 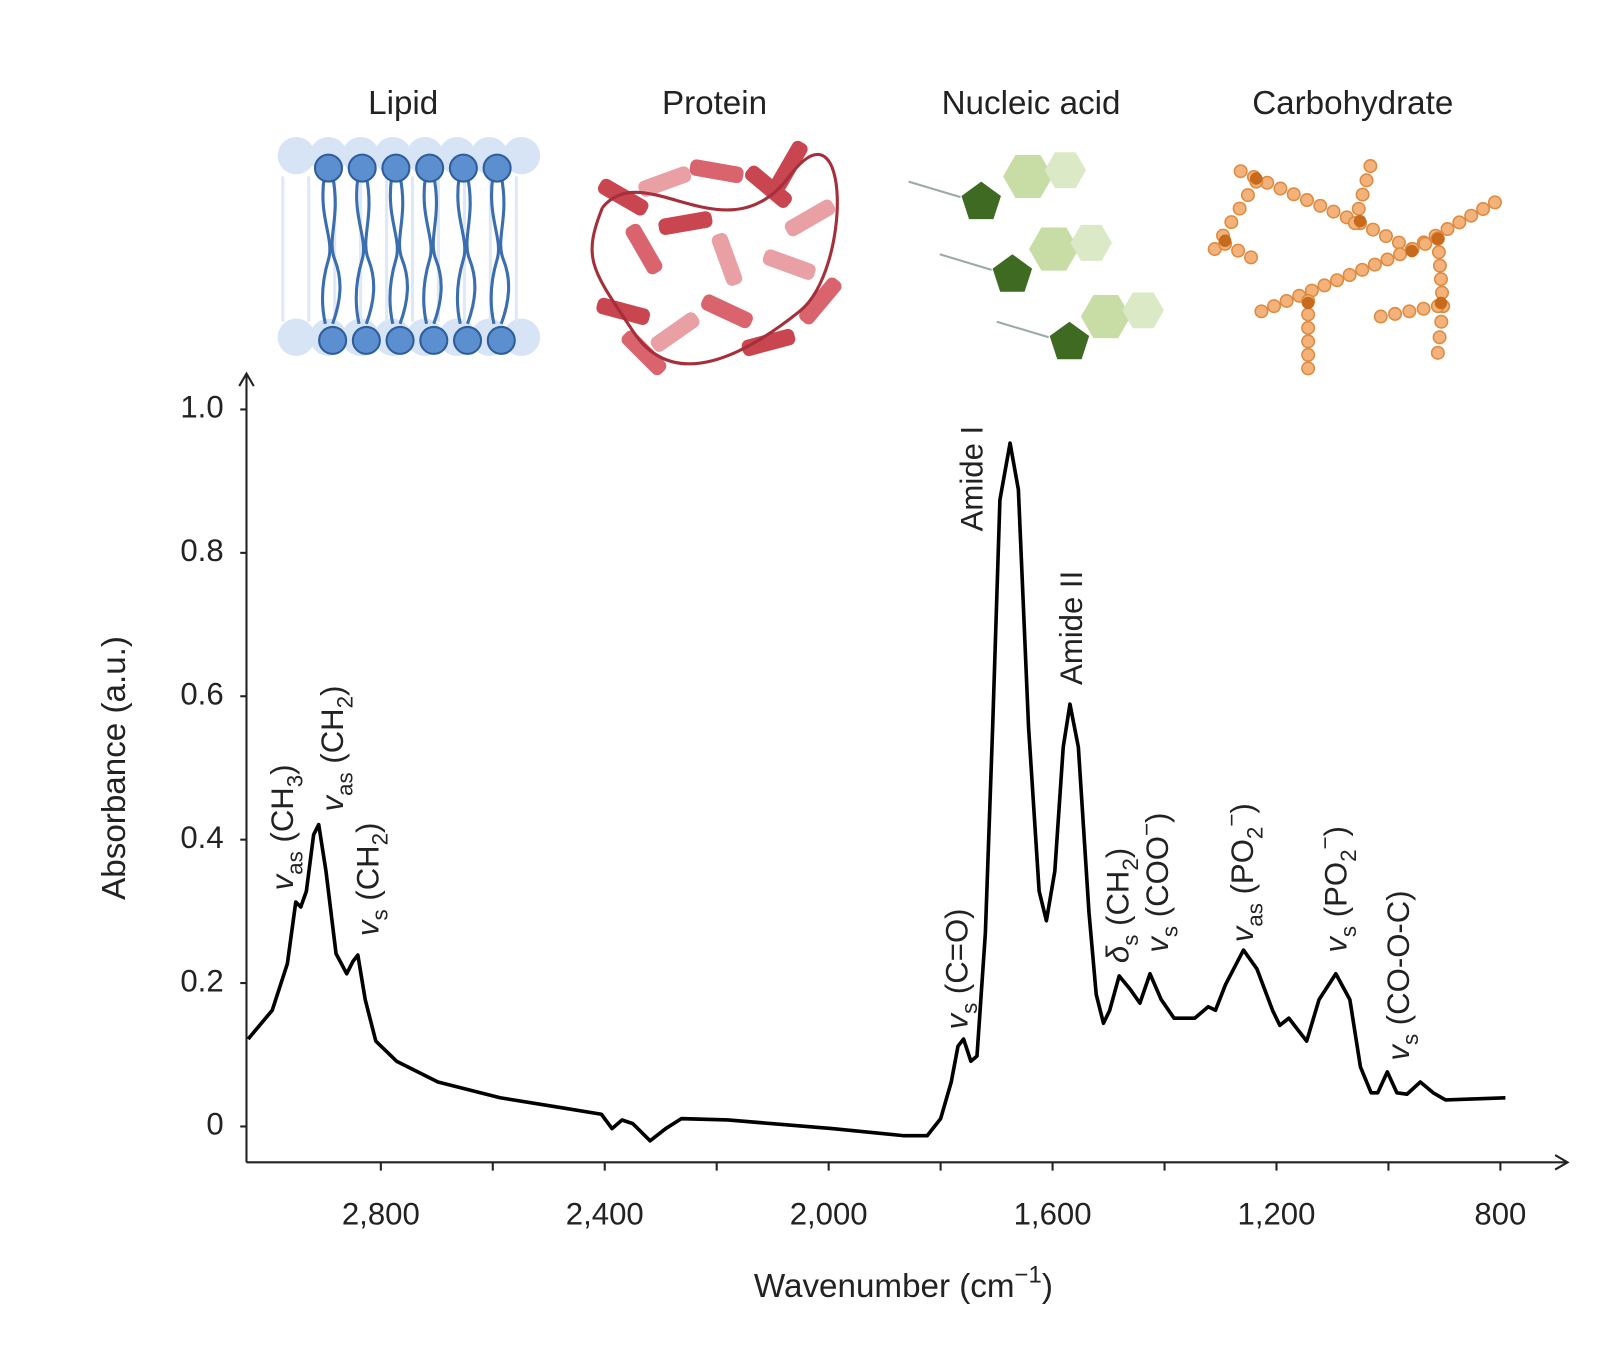 I want to click on x-tick-label: 2,000, so click(x=829, y=1214).